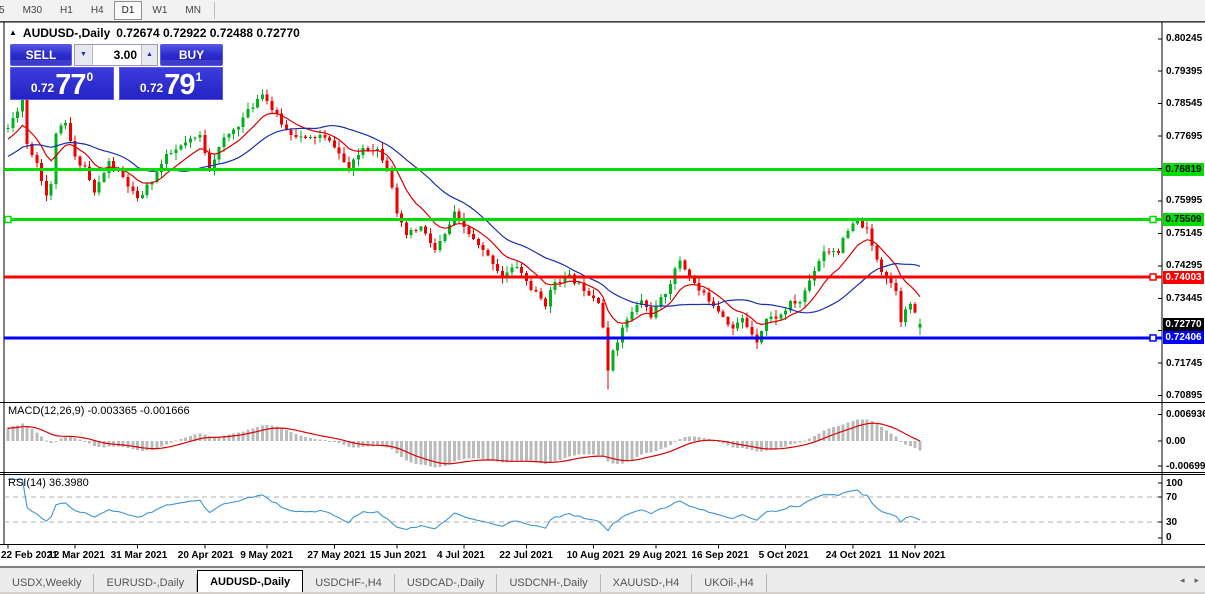 This screenshot has height=594, width=1205. Describe the element at coordinates (853, 555) in the screenshot. I see `date-label-24-oct-2021: 24 Oct 2021` at that location.